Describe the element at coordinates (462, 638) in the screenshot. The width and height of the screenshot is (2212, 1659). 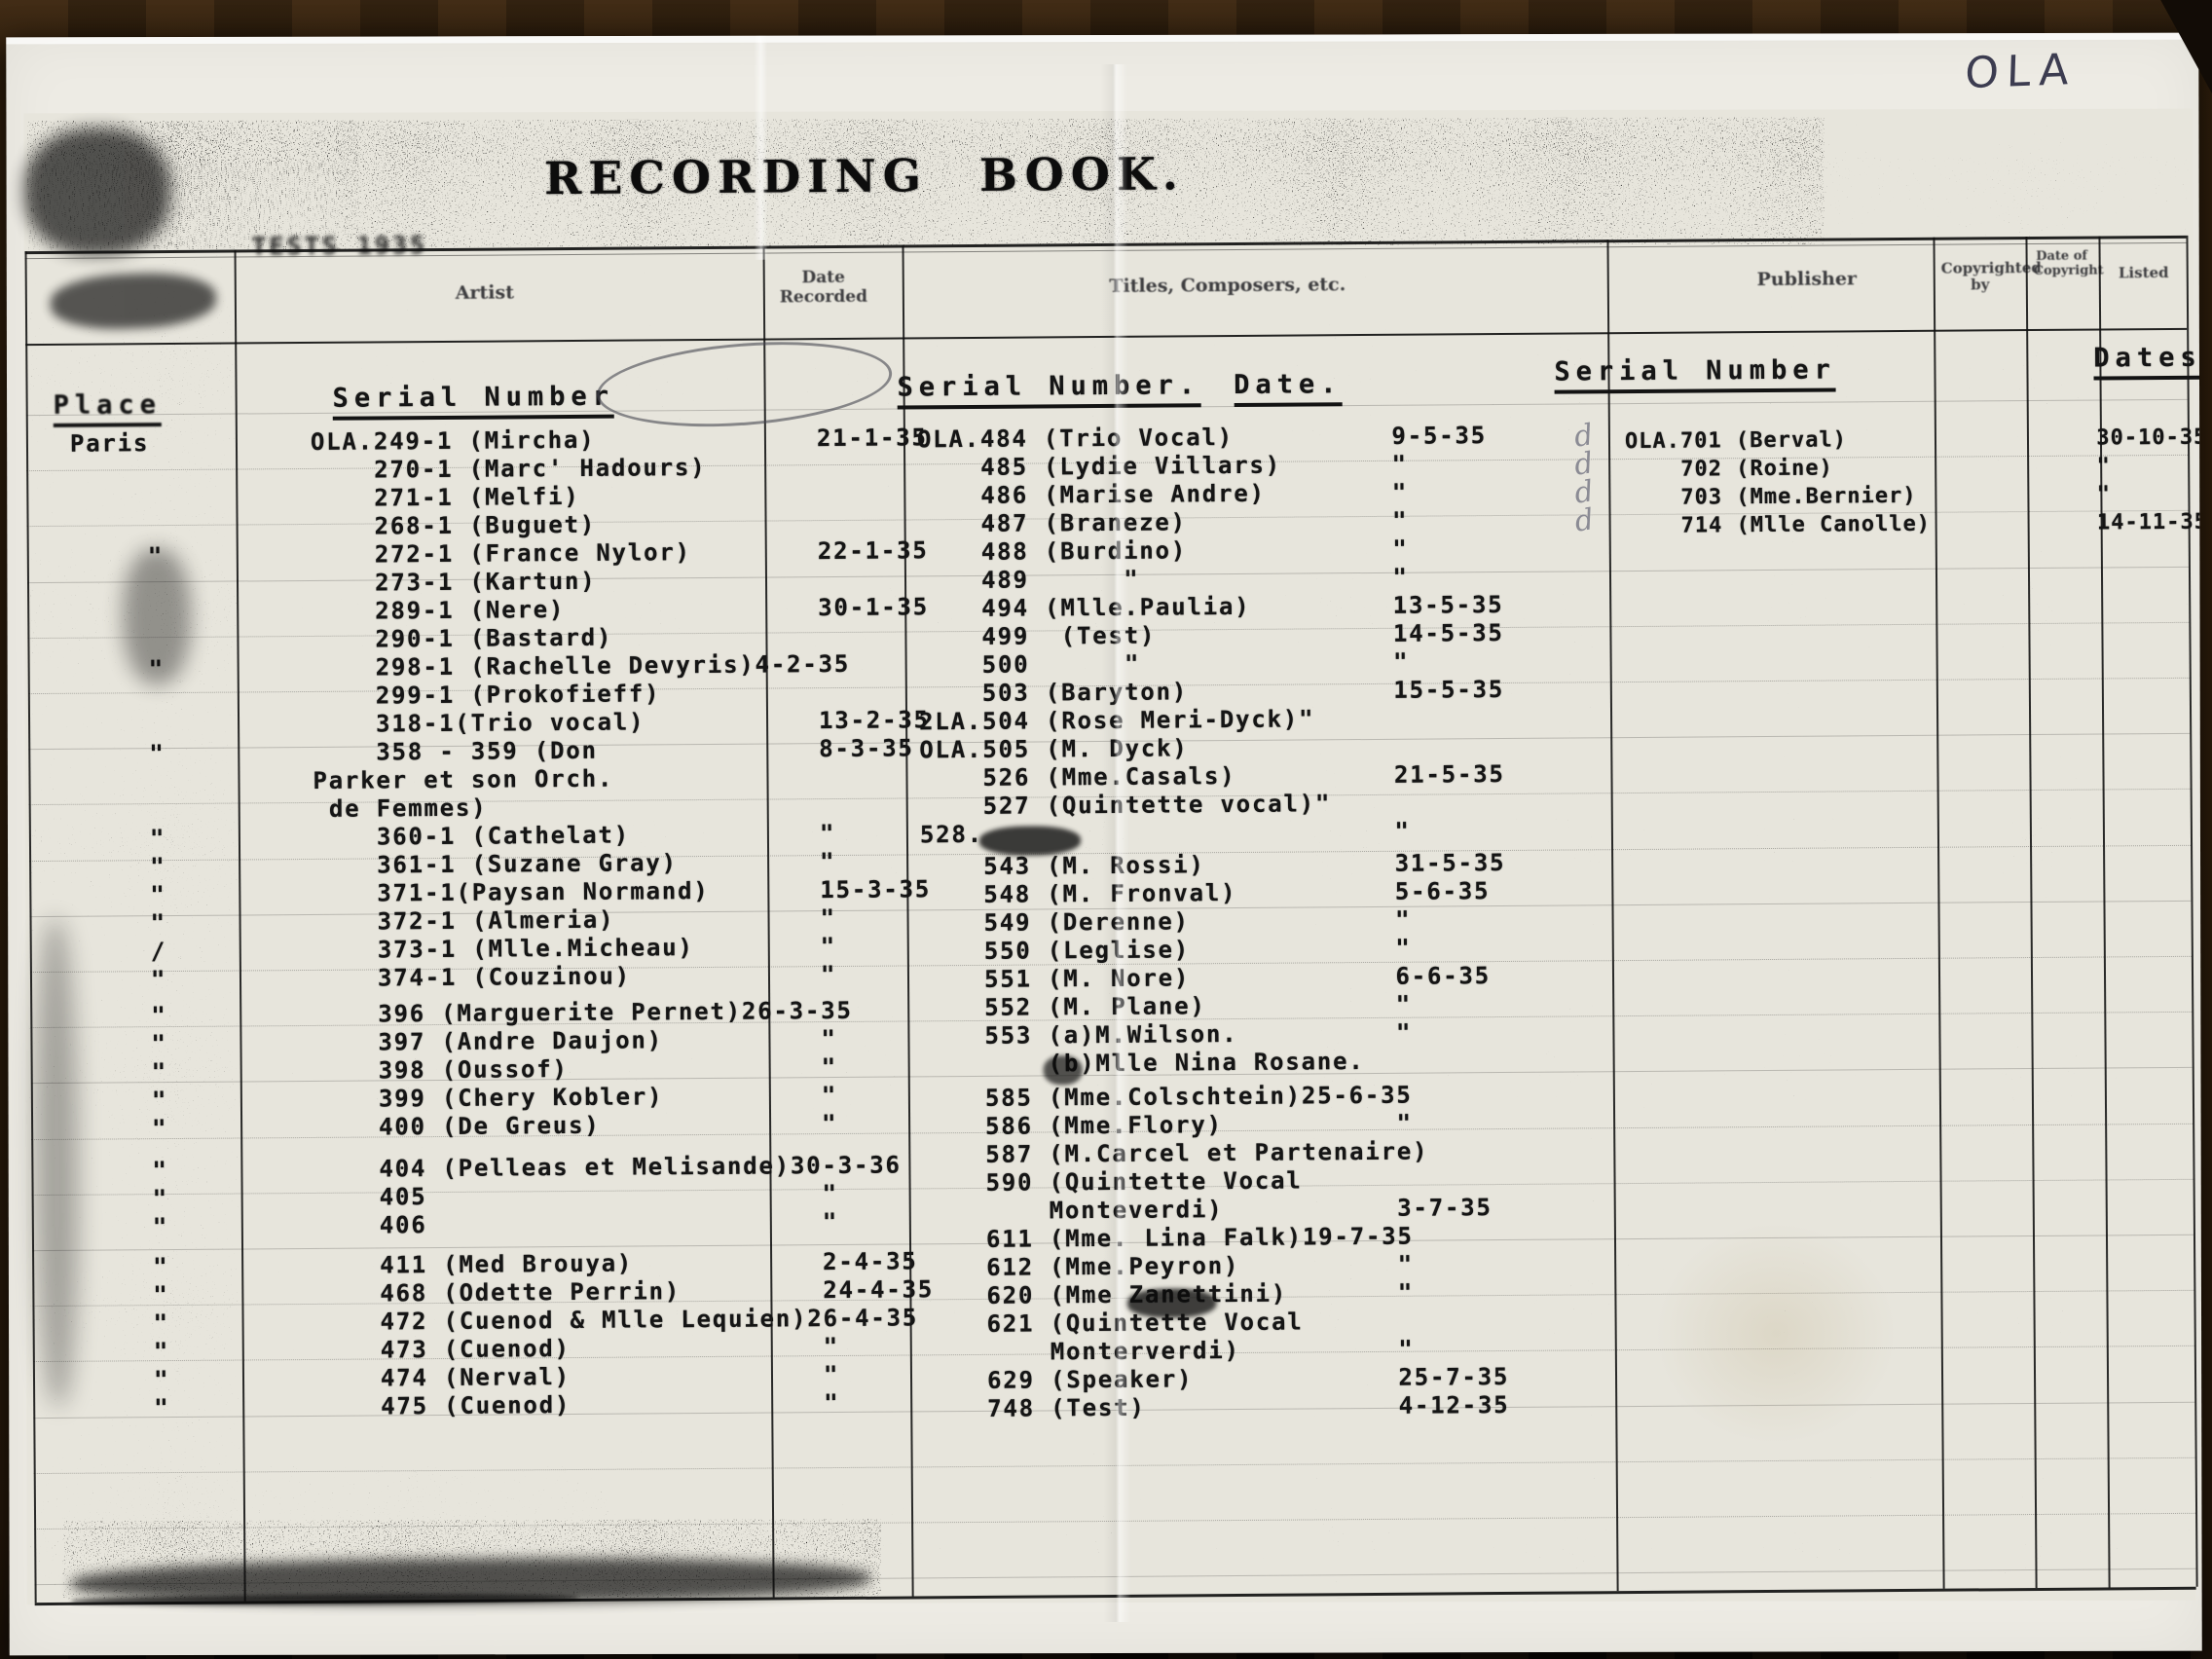
I see `ledger-row-text: 290-1 (Bastard)` at that location.